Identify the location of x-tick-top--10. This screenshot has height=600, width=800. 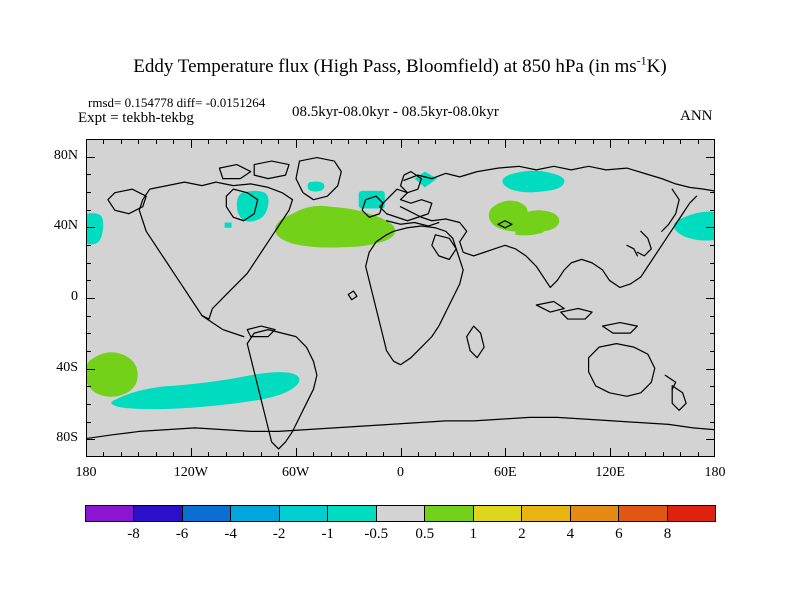
(383, 141).